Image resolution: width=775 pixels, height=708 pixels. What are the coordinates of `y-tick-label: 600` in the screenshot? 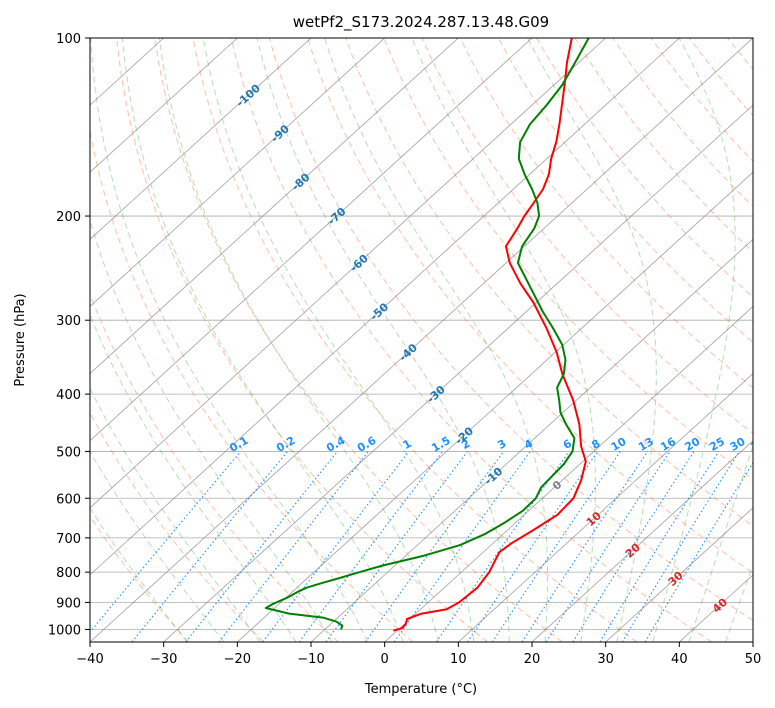 It's located at (68, 499).